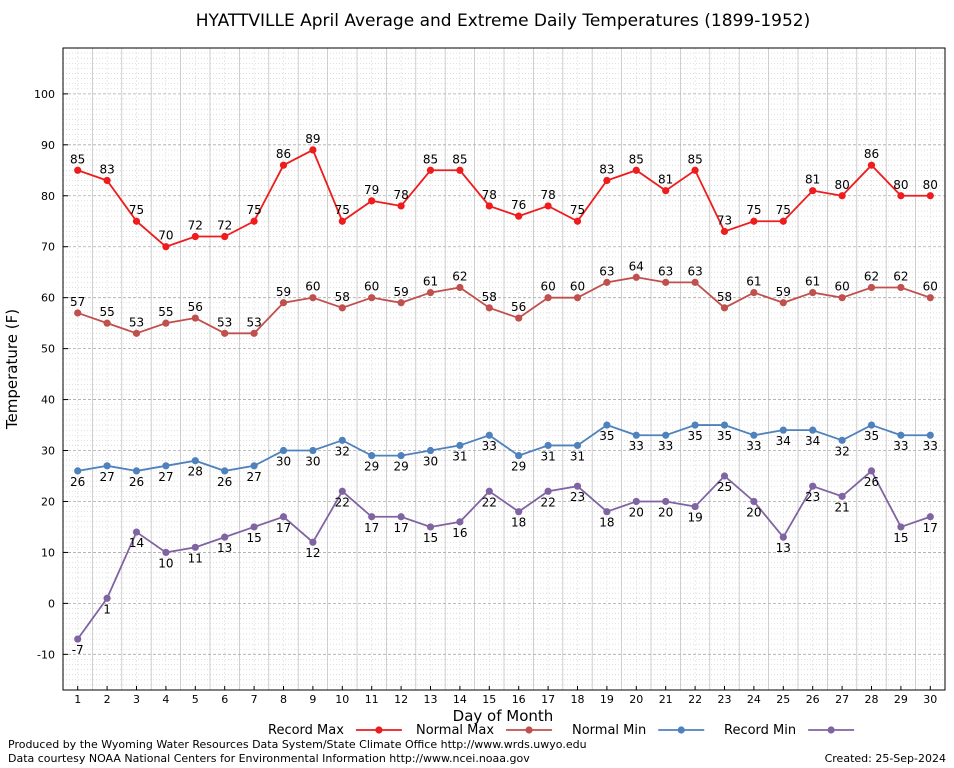 Image resolution: width=954 pixels, height=768 pixels. What do you see at coordinates (342, 451) in the screenshot?
I see `data-label: 32` at bounding box center [342, 451].